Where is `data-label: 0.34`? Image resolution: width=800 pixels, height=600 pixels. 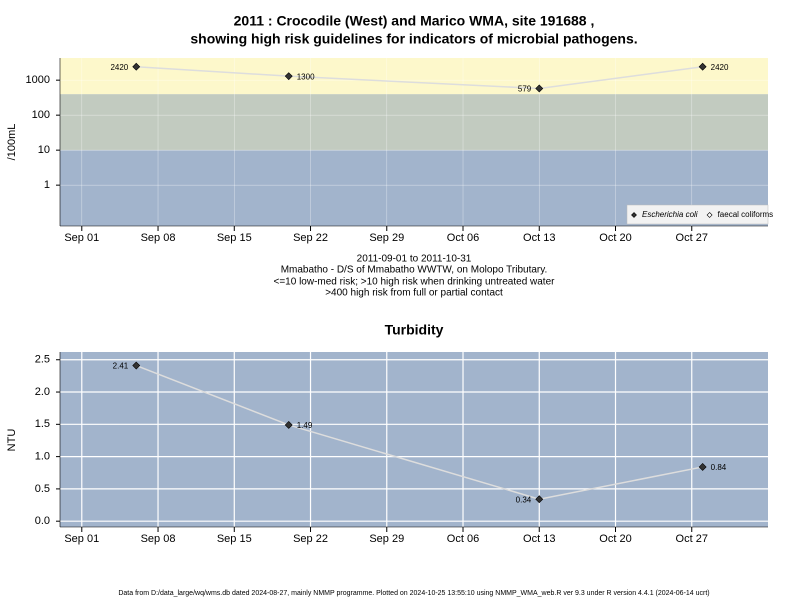
data-label: 0.34 is located at coordinates (524, 499).